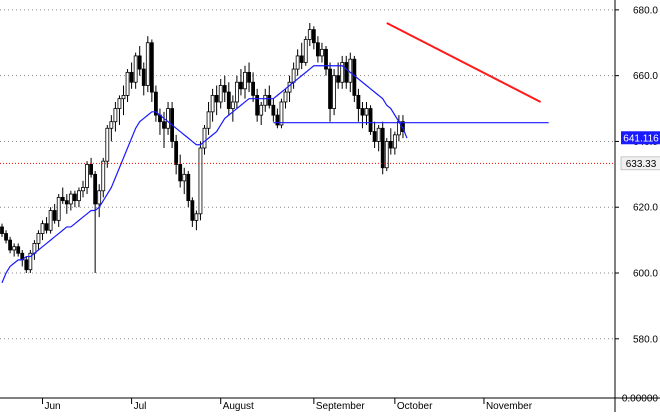 This screenshot has width=660, height=417. Describe the element at coordinates (640, 138) in the screenshot. I see `ma-value-box` at that location.